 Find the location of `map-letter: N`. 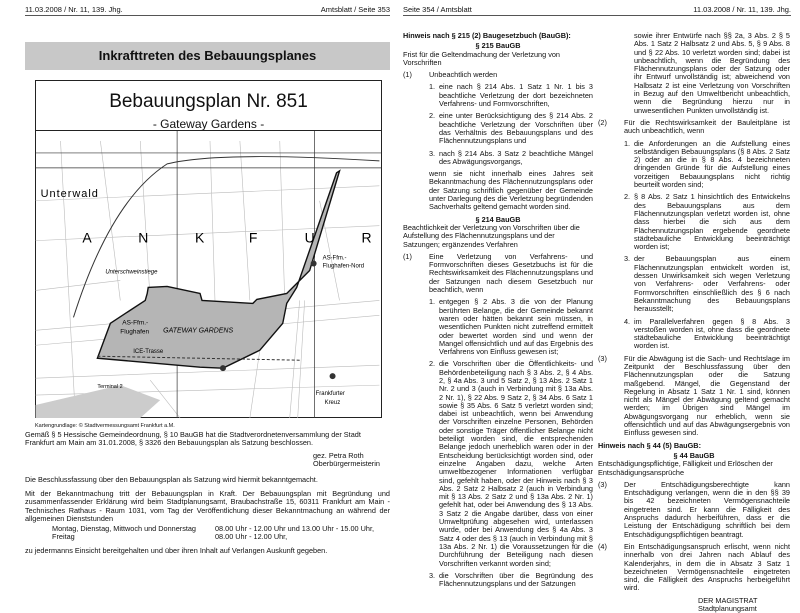

map-letter: N is located at coordinates (143, 238).